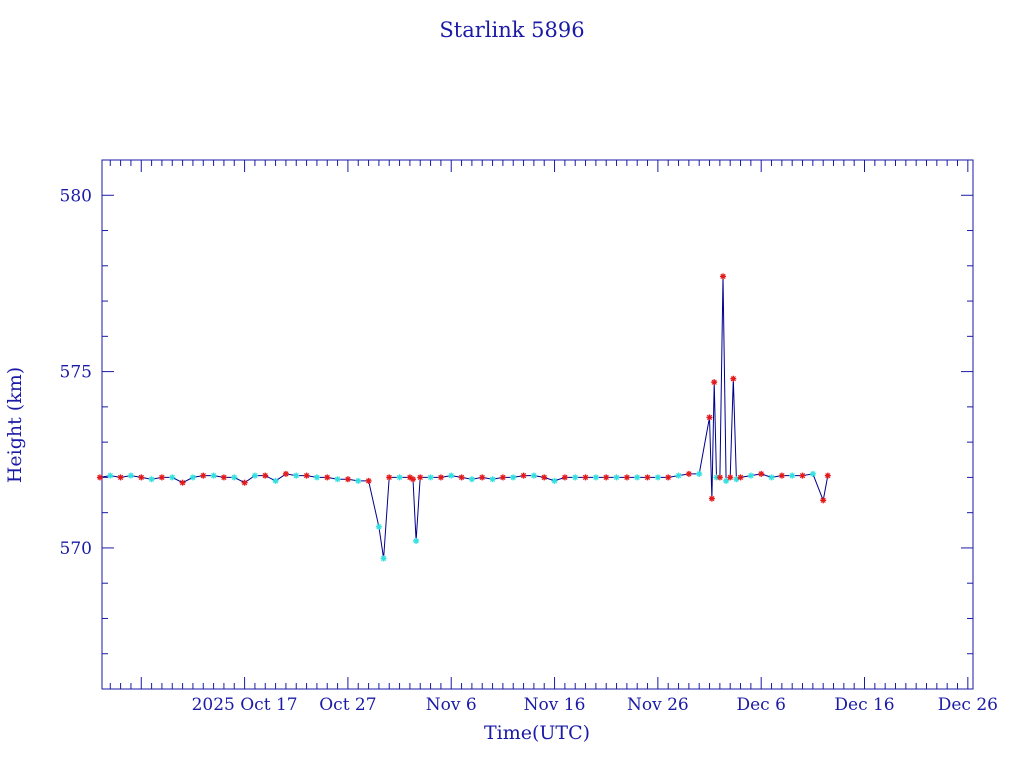  What do you see at coordinates (245, 705) in the screenshot?
I see `x-tick-label: 2025 Oct 17` at bounding box center [245, 705].